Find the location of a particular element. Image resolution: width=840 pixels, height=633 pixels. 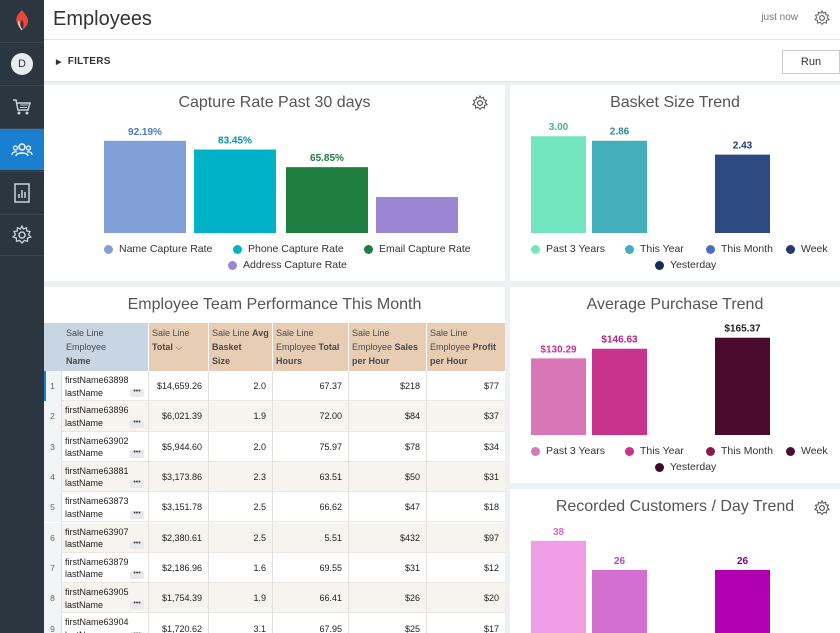

employee-first-name: firstName63881 is located at coordinates (97, 470).